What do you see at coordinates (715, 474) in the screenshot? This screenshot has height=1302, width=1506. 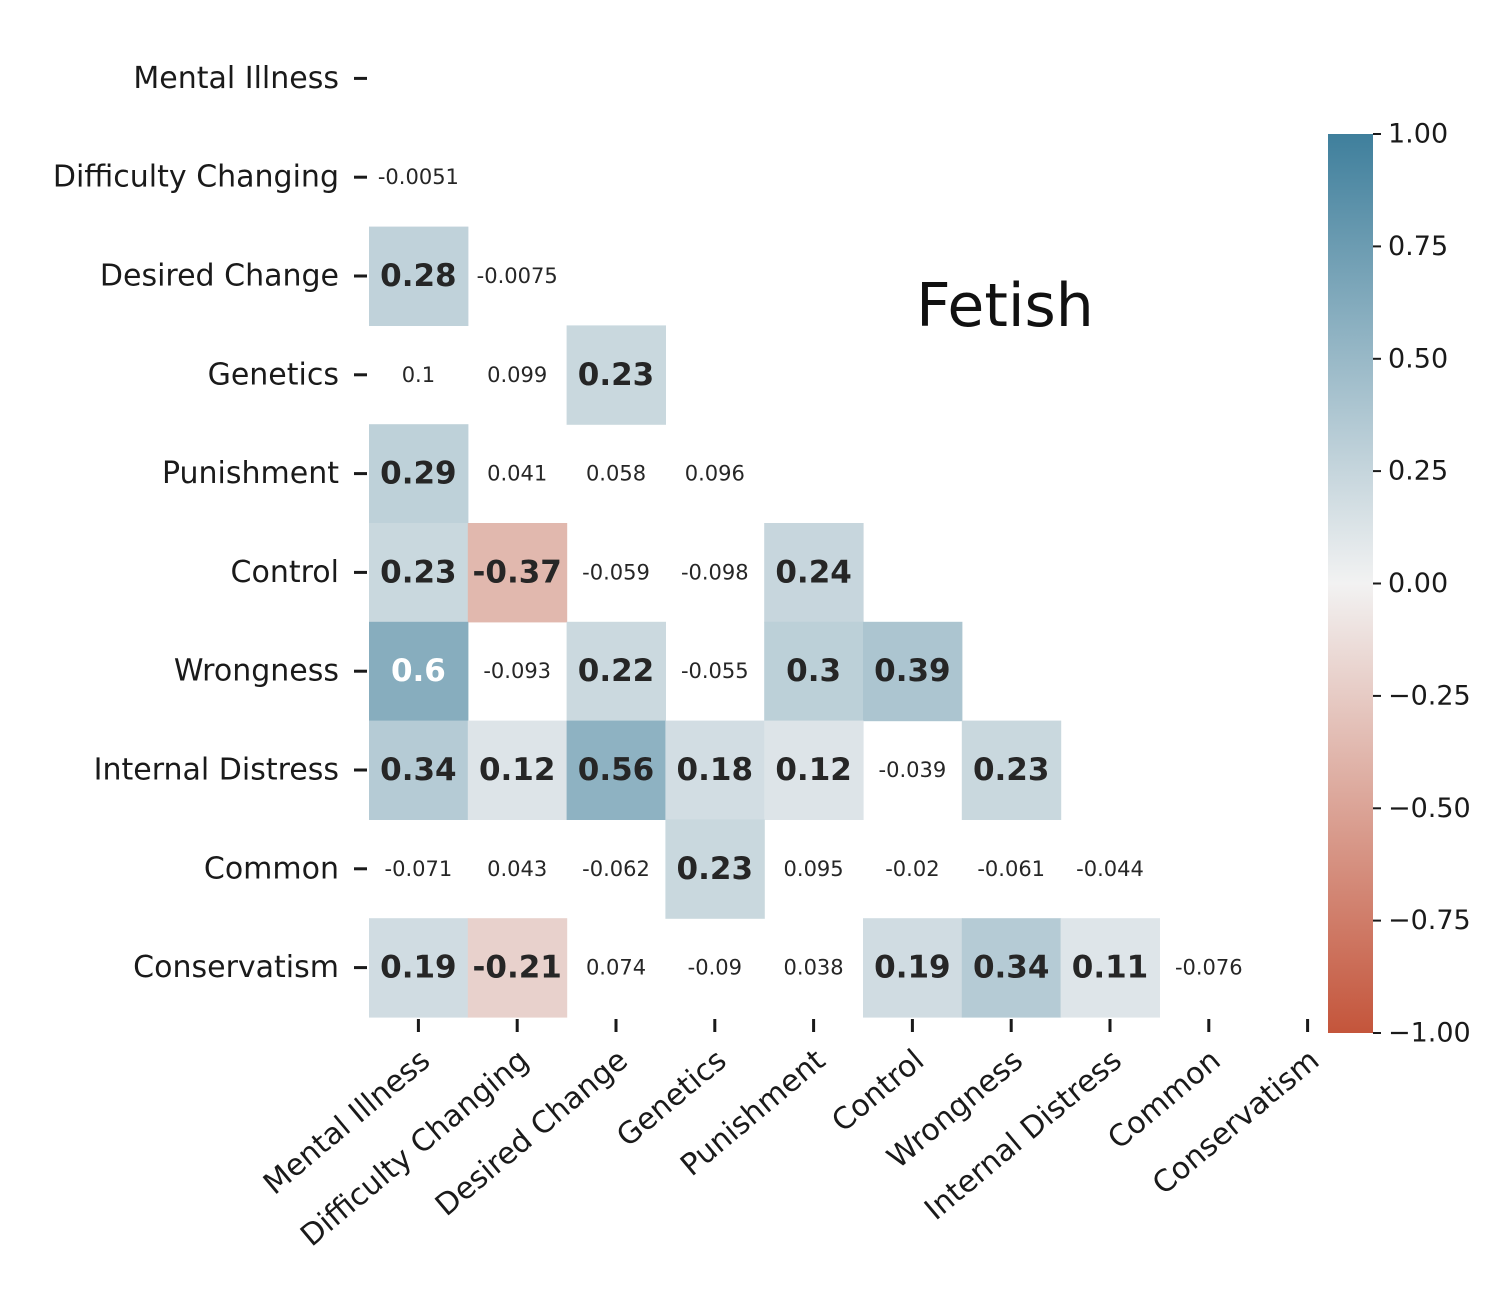 I see `cell-punishment-genetics-label: 0.096` at bounding box center [715, 474].